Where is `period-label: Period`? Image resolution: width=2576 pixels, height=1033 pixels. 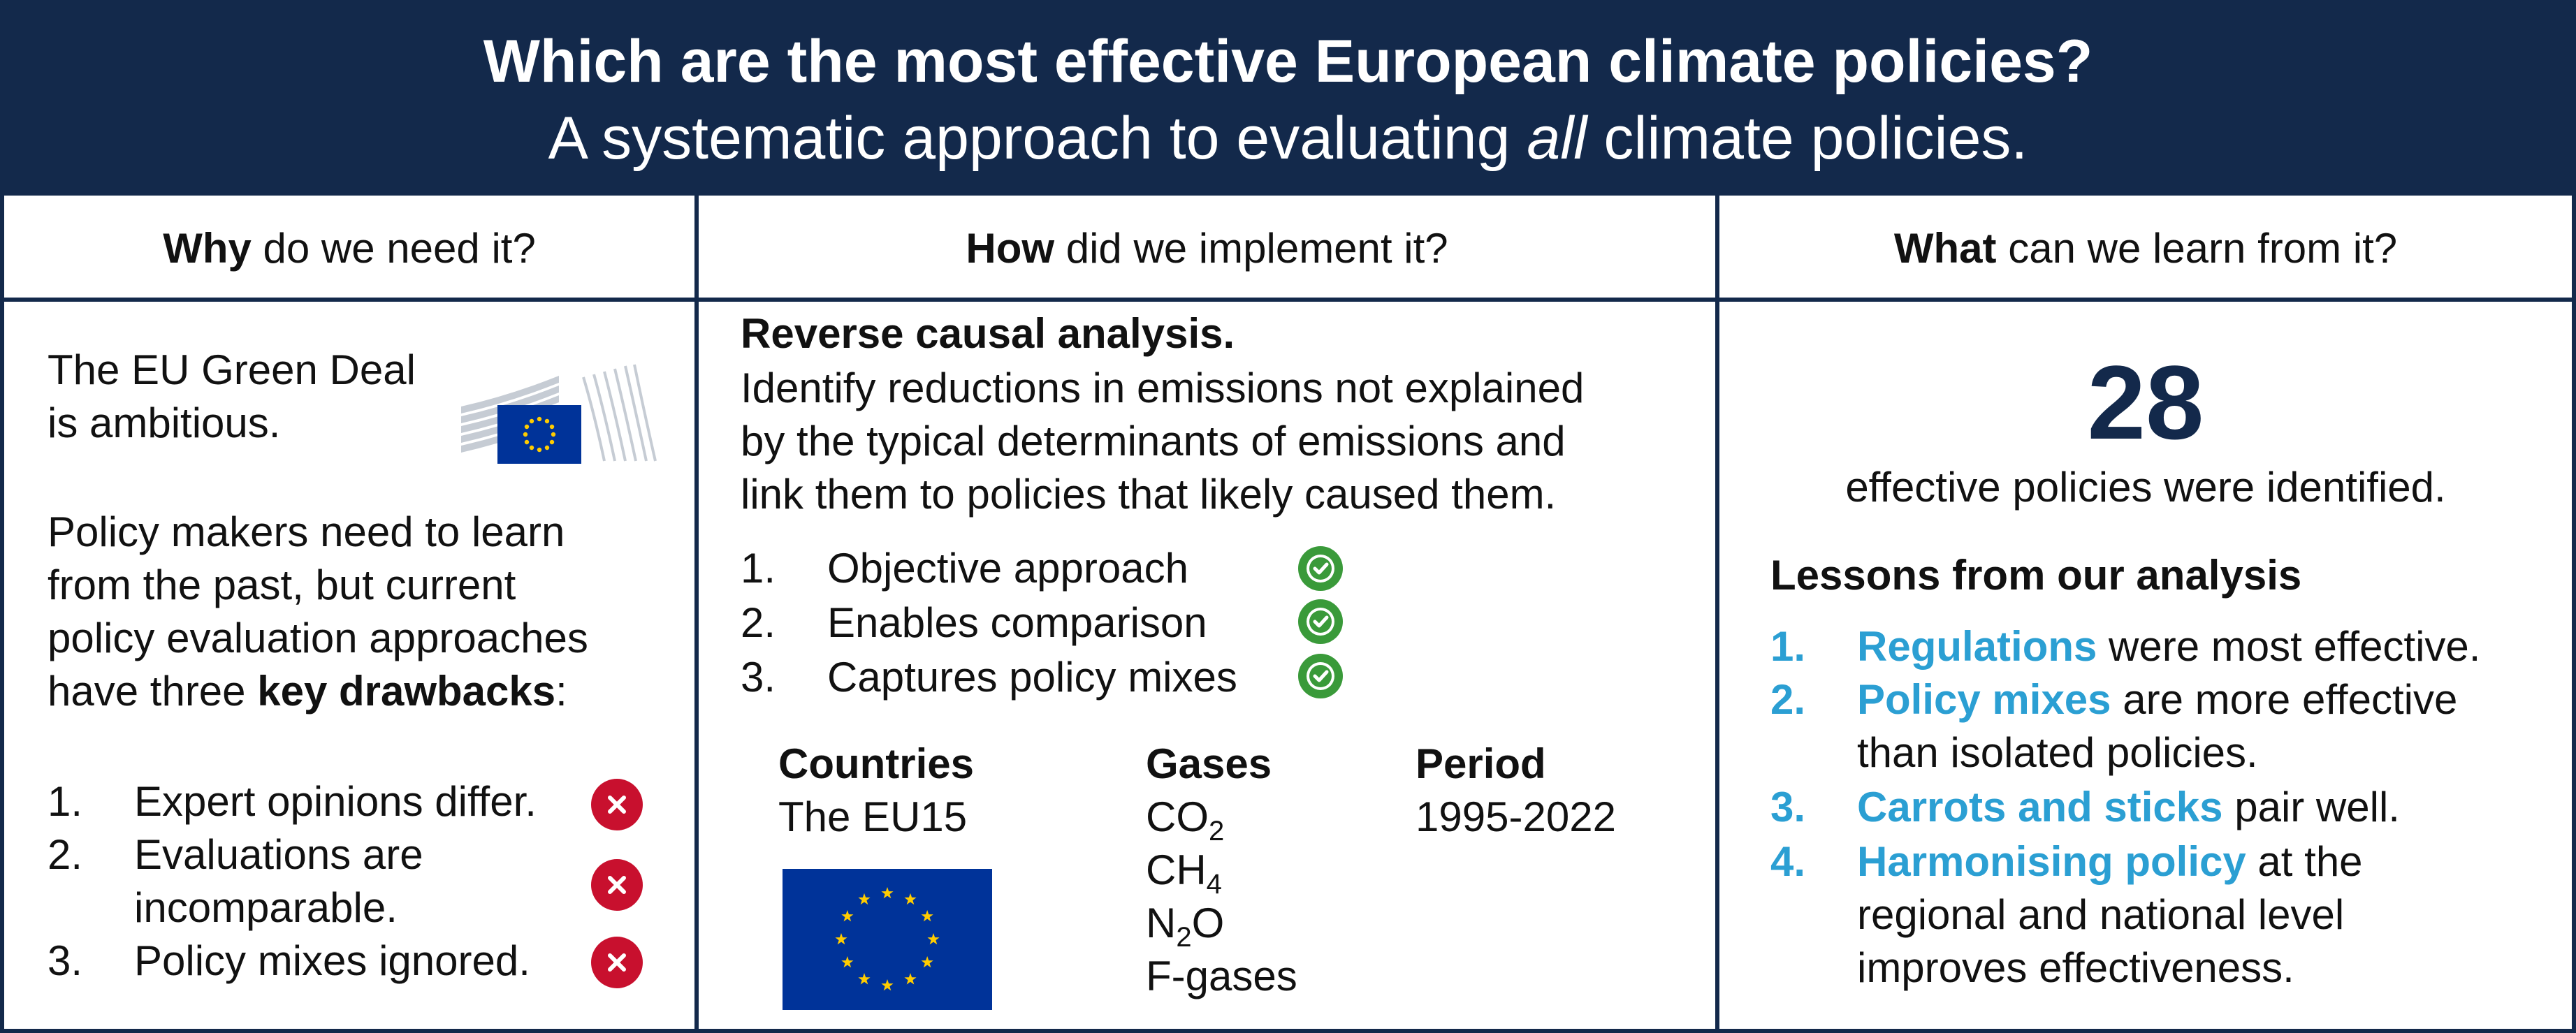 period-label: Period is located at coordinates (1481, 763).